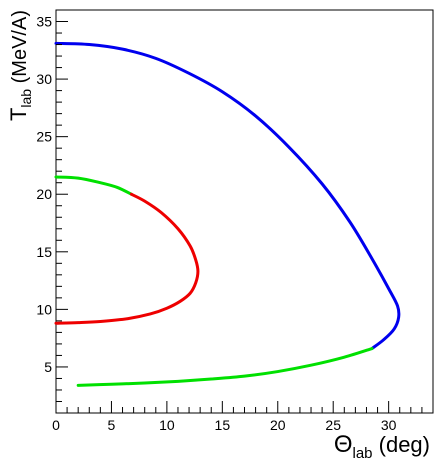 The width and height of the screenshot is (436, 464). I want to click on x-tick-label: 10, so click(167, 425).